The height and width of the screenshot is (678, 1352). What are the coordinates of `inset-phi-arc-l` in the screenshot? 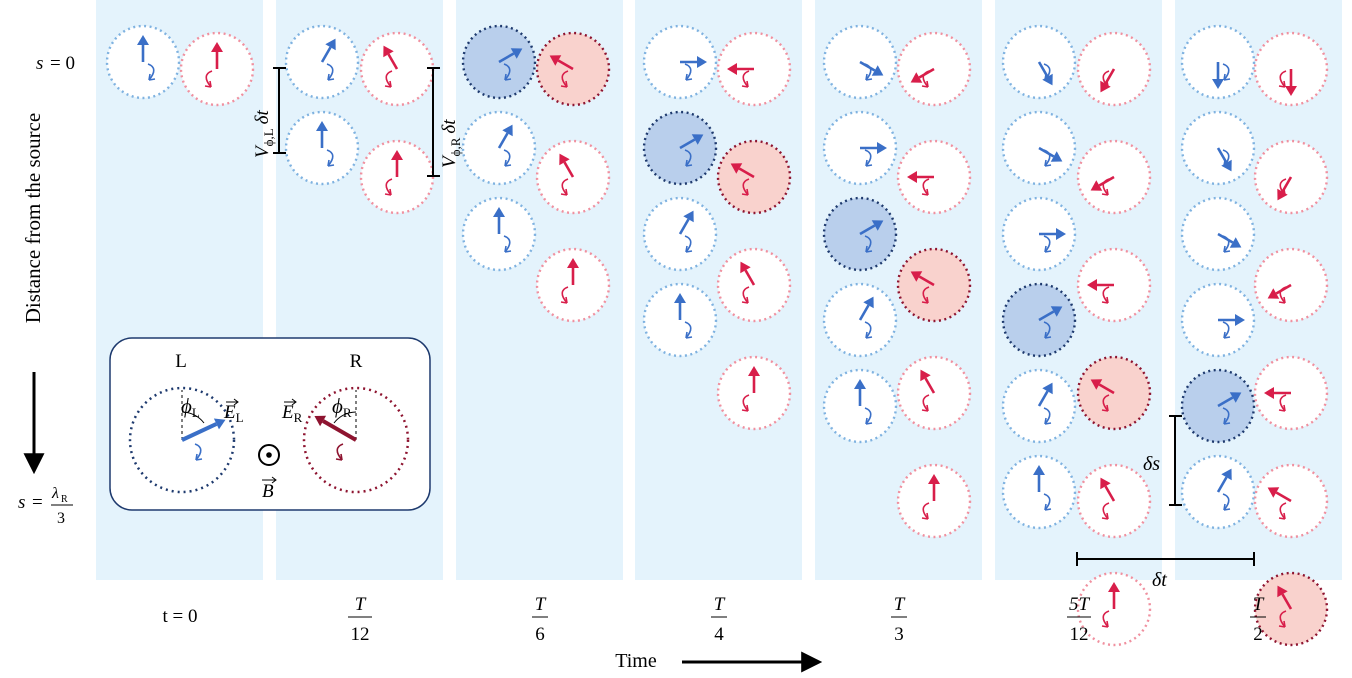 It's located at (193, 417).